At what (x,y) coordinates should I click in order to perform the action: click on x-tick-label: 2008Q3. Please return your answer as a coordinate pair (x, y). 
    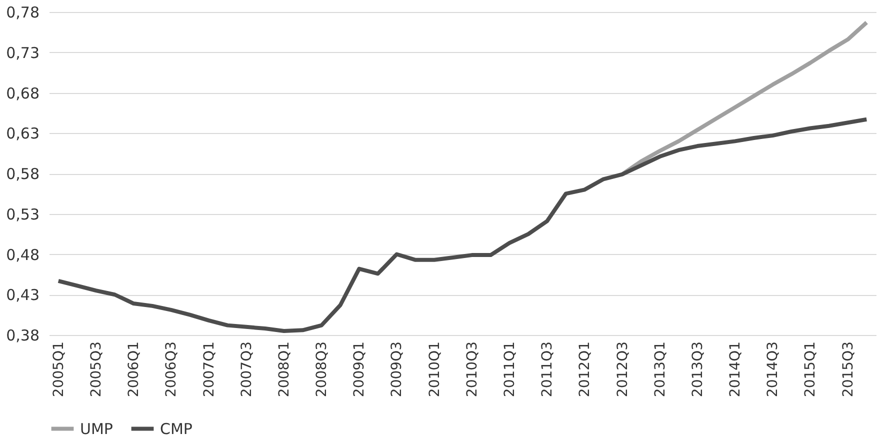
    Looking at the image, I should click on (322, 370).